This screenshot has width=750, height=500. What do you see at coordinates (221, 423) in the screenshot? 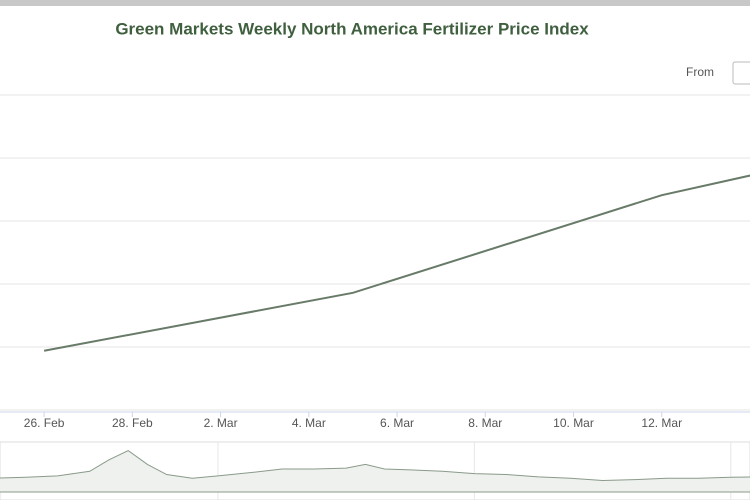
I see `x-tick-label: 2. Mar` at bounding box center [221, 423].